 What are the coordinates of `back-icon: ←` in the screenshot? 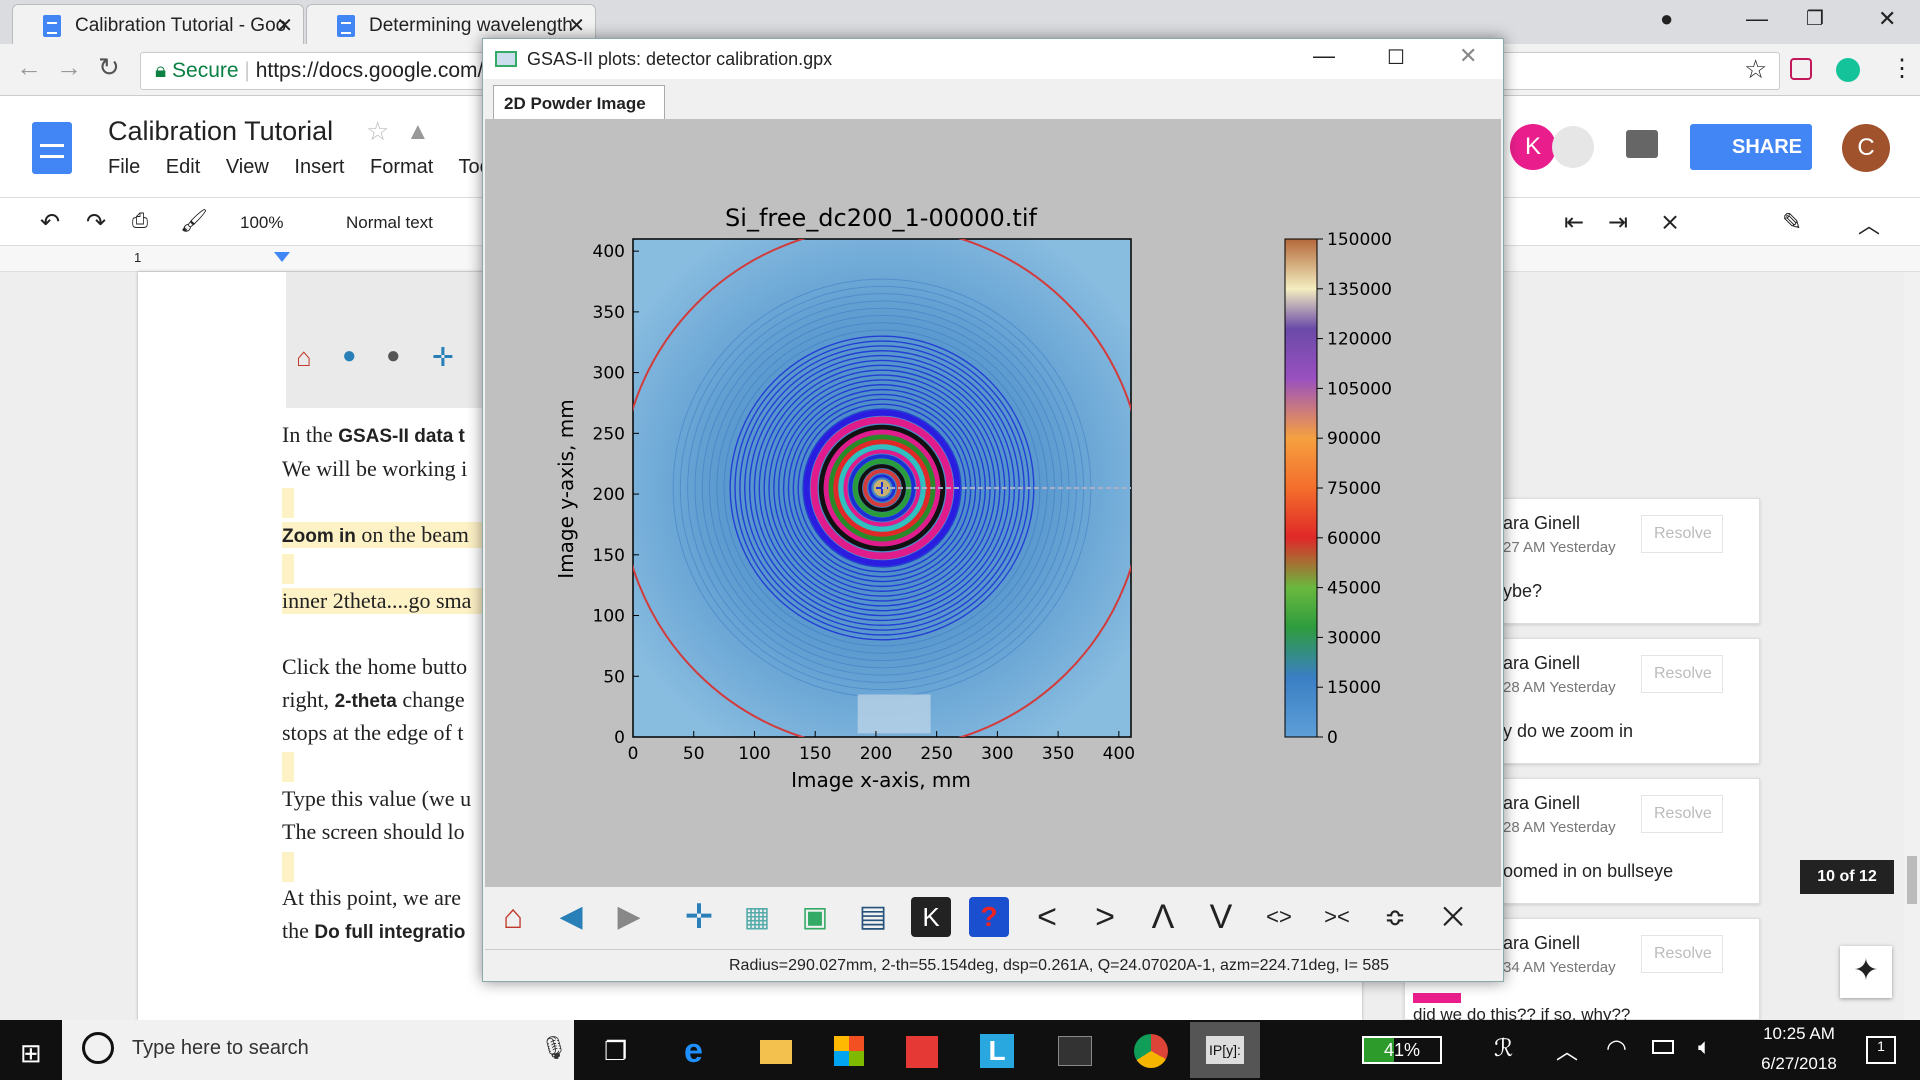 It's located at (29, 67).